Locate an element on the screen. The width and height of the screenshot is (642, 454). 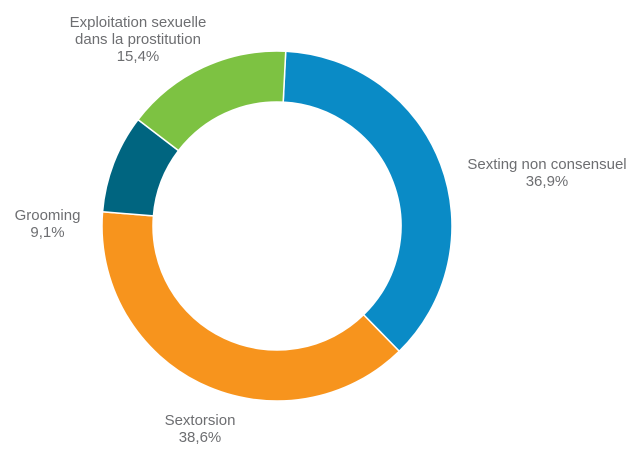
label-name-line-2: dans la prostitution is located at coordinates (138, 39).